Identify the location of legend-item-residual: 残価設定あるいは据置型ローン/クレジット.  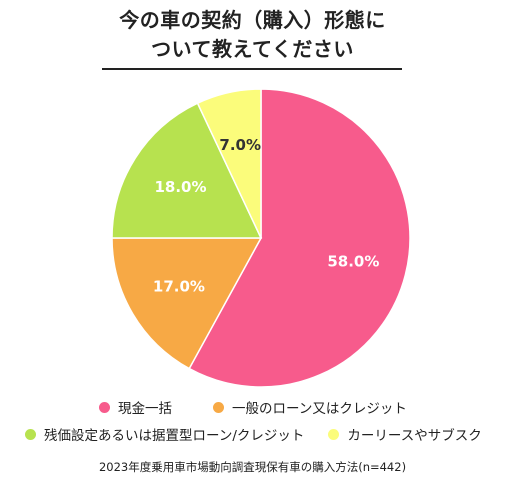
(164, 434).